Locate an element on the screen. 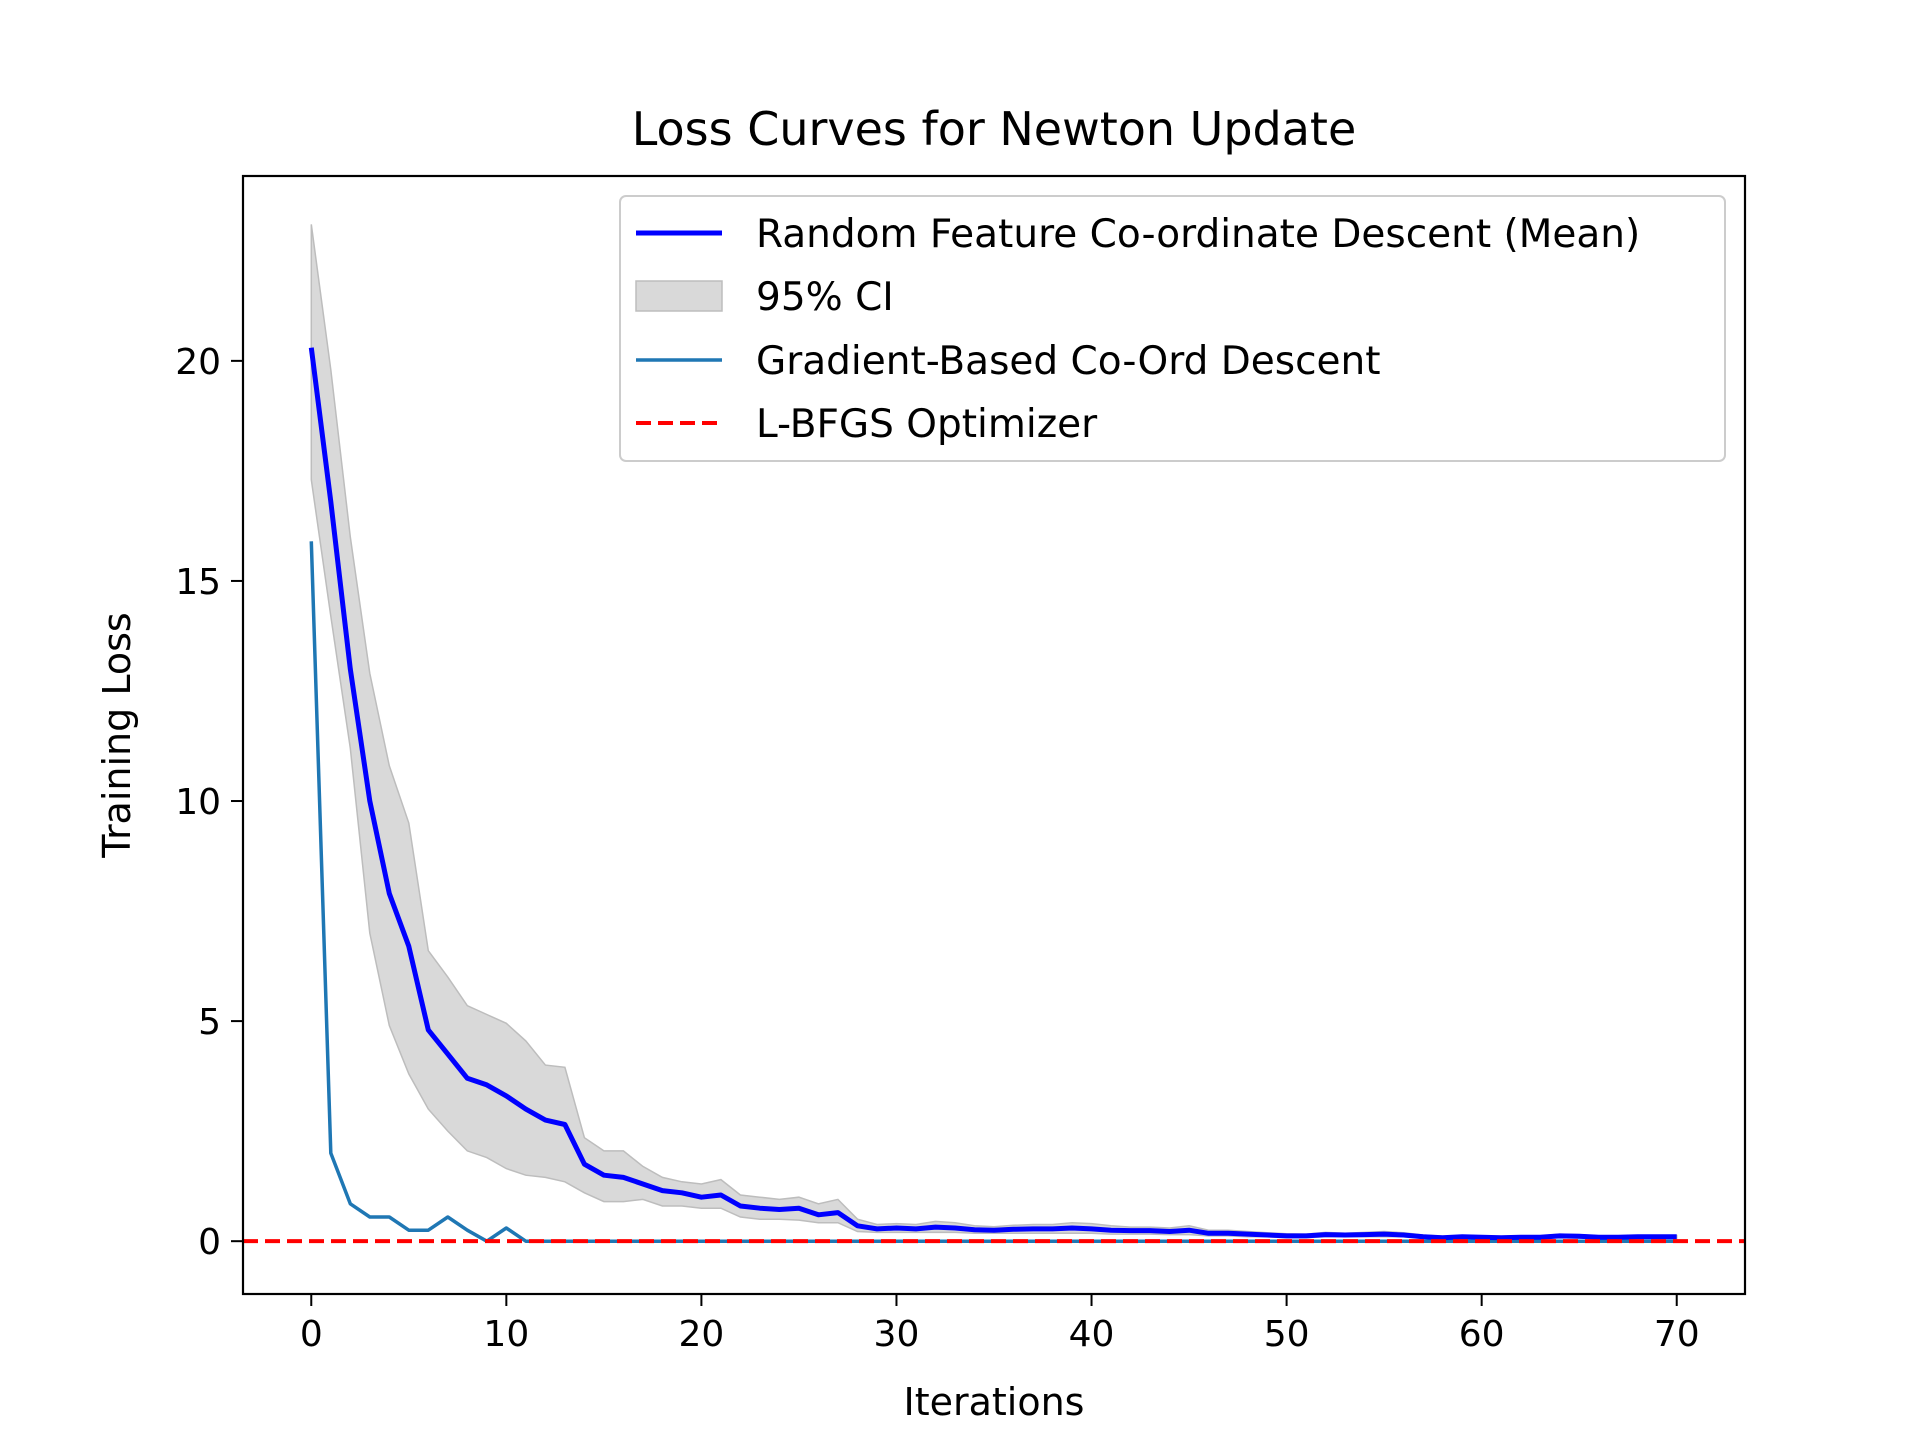  y-axis: 0 5 10 15 20 is located at coordinates (209, 802).